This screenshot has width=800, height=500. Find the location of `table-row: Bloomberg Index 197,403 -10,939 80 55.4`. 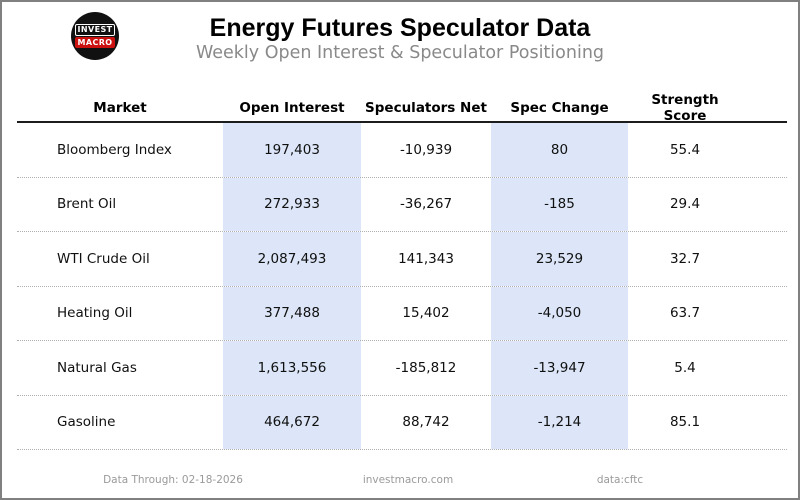

table-row: Bloomberg Index 197,403 -10,939 80 55.4 is located at coordinates (402, 150).